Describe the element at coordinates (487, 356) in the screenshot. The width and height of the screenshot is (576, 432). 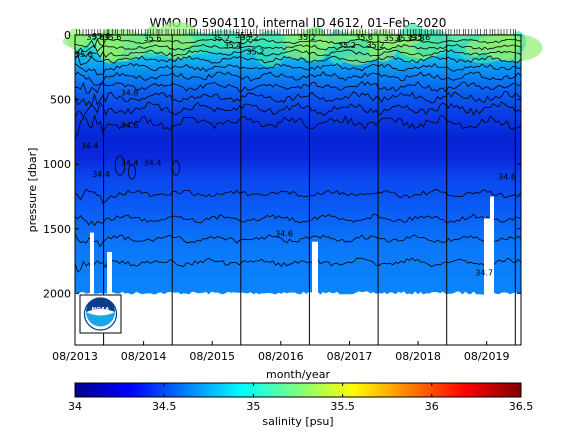
I see `x-tick-label: 08/2019` at that location.